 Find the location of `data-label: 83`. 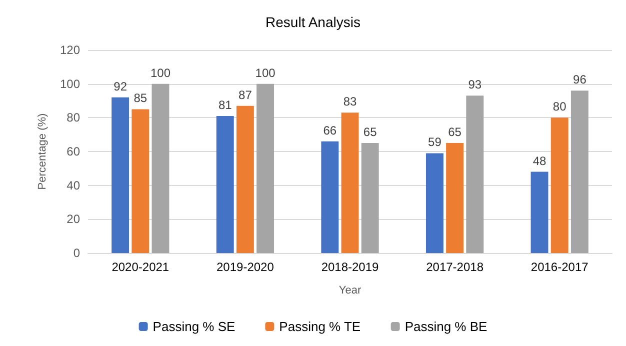

data-label: 83 is located at coordinates (350, 101).